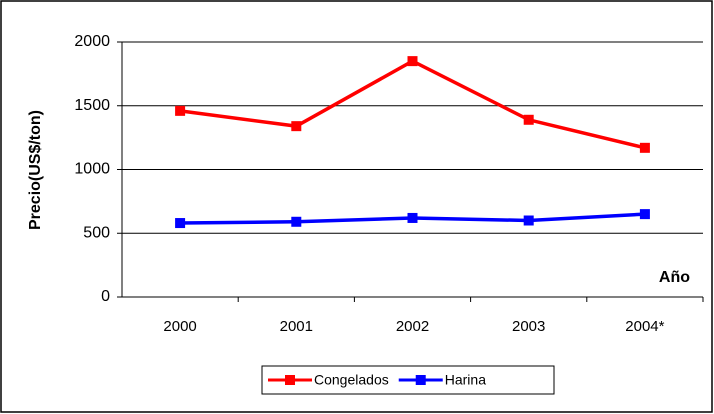 The image size is (714, 414). I want to click on x-tick-label: 2003, so click(528, 326).